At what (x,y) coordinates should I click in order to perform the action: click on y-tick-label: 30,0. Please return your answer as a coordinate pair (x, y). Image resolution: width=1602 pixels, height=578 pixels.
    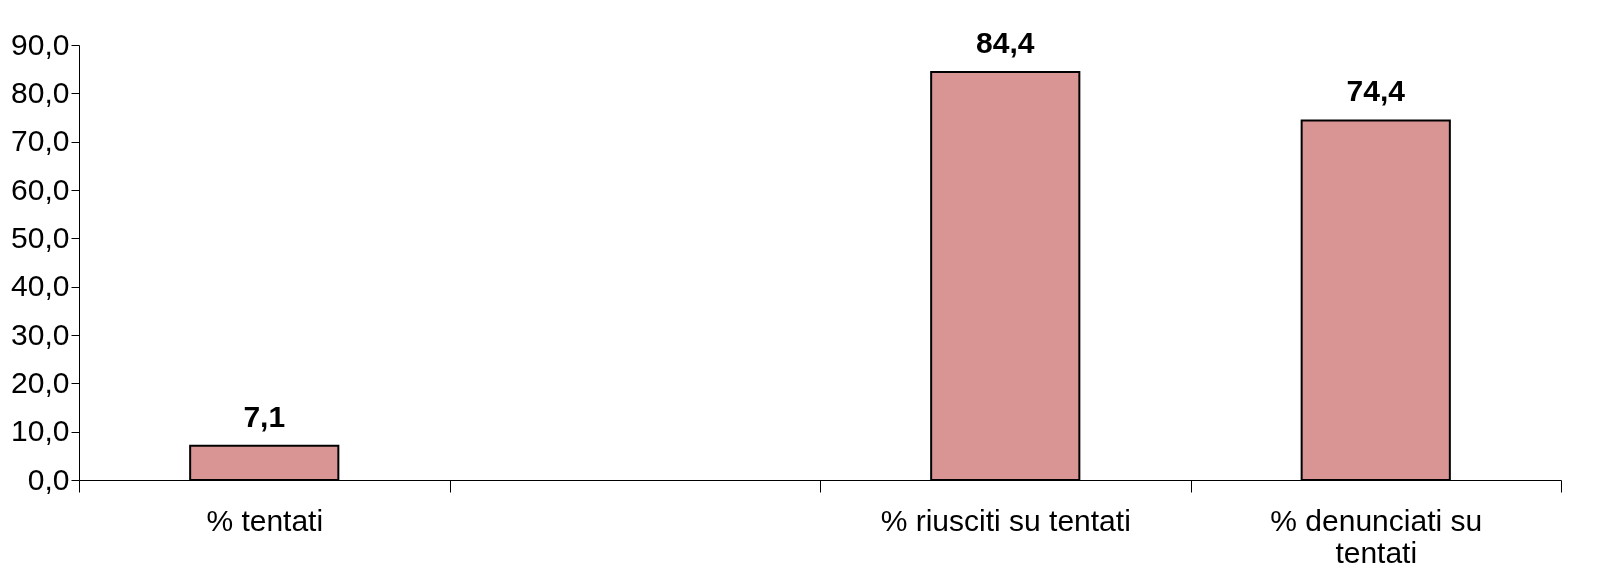
    Looking at the image, I should click on (40, 334).